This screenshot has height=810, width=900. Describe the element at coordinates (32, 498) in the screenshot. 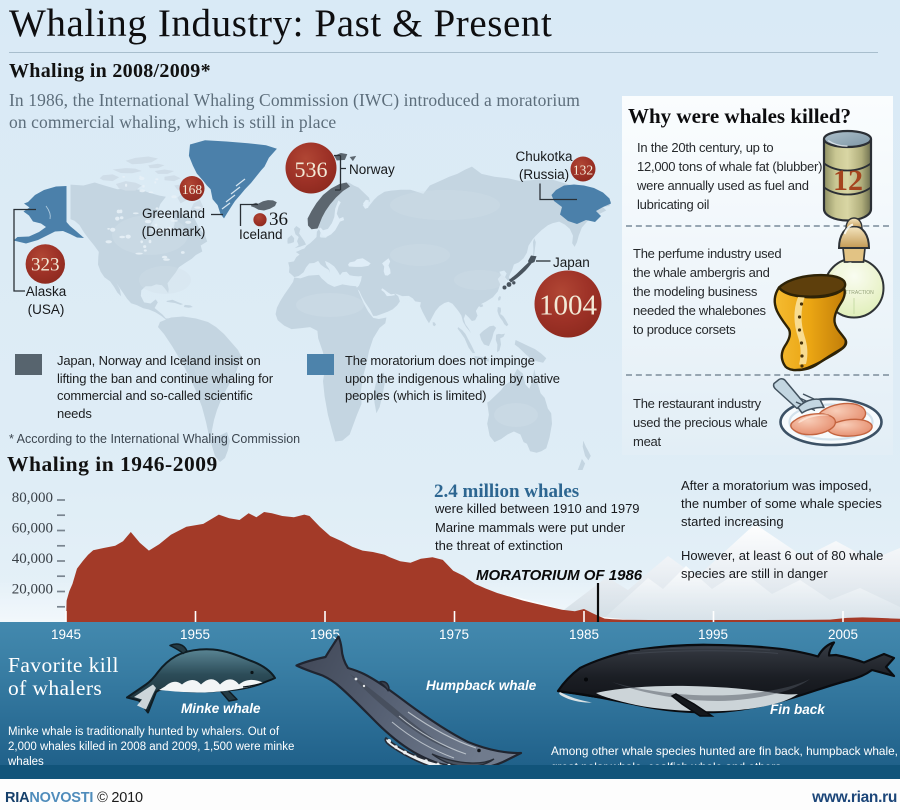

I see `svg-text: 80,000` at that location.